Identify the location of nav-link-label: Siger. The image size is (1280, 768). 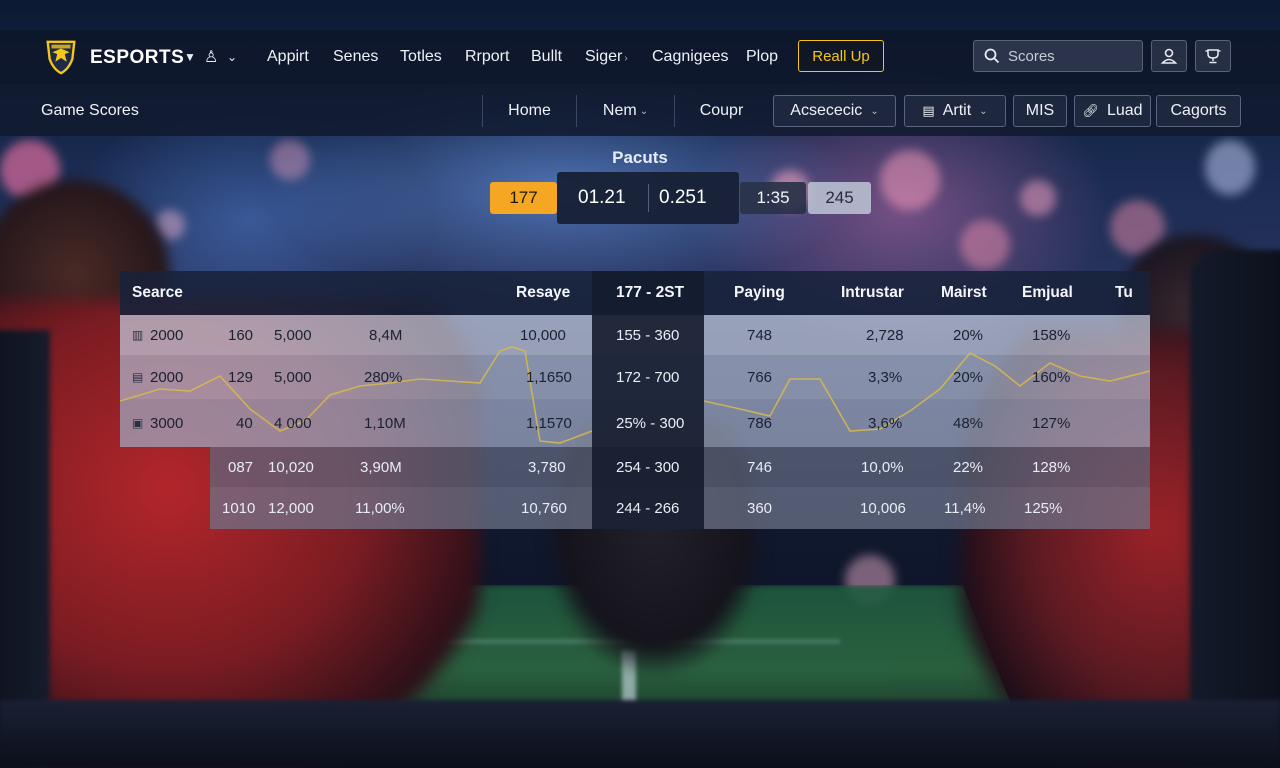
(604, 56).